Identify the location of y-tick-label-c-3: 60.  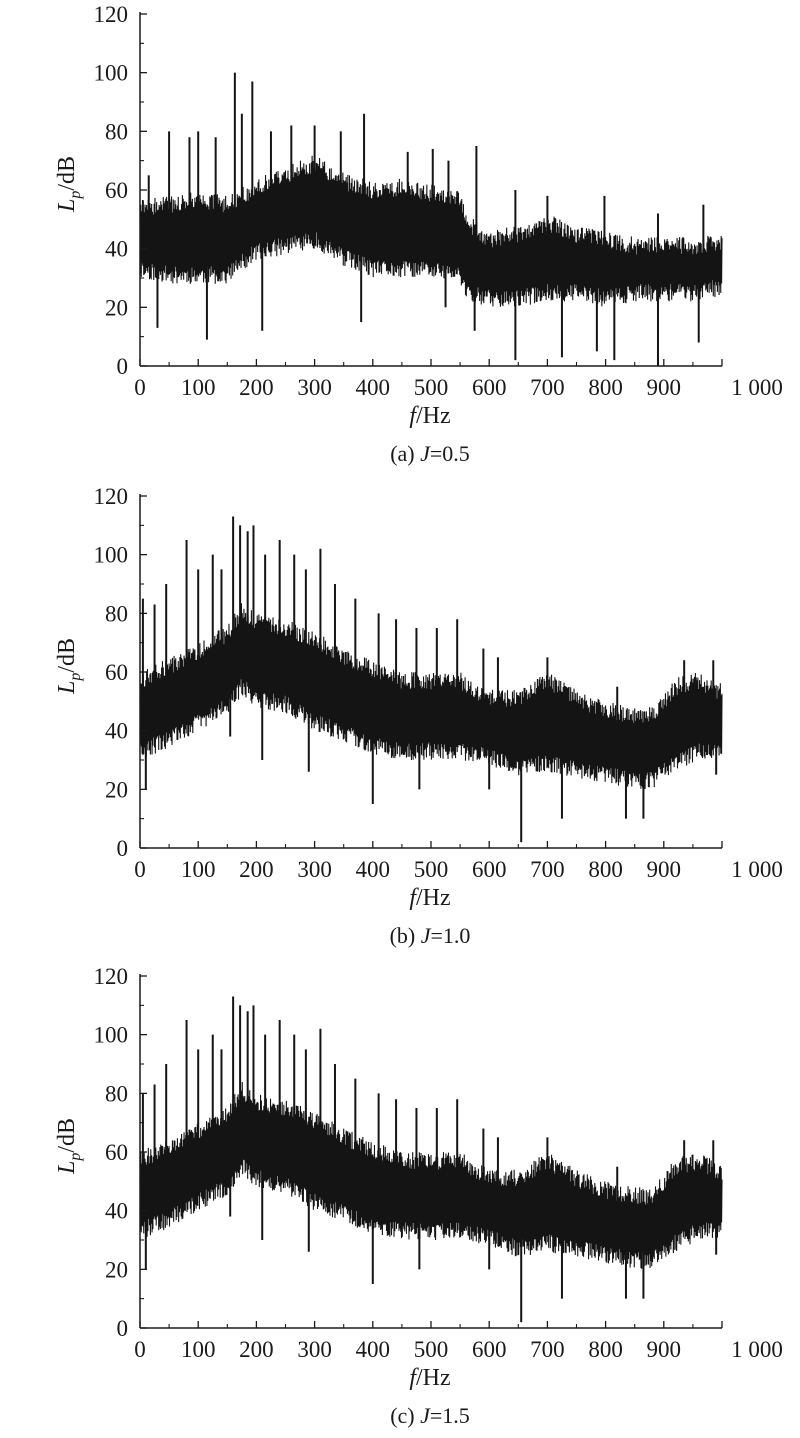
(116, 1152).